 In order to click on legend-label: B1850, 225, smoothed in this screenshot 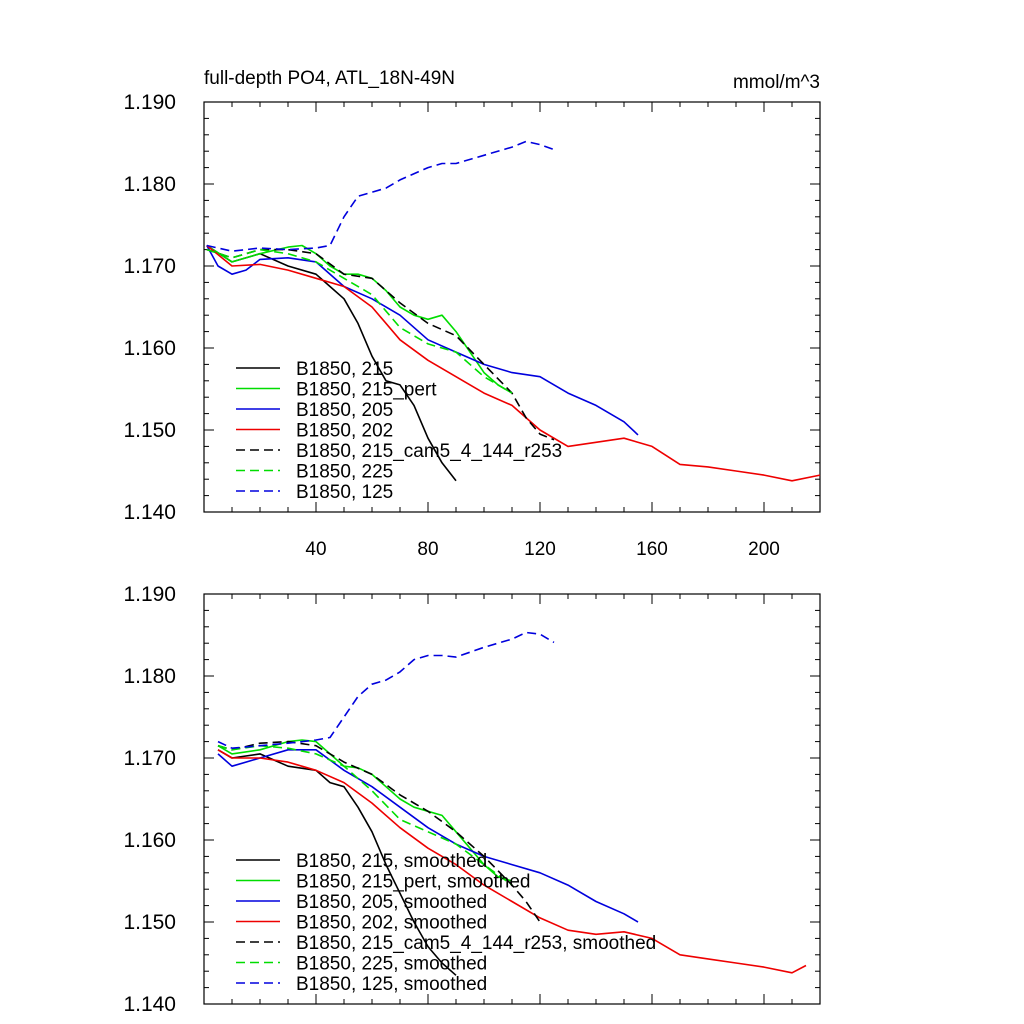, I will do `click(391, 964)`.